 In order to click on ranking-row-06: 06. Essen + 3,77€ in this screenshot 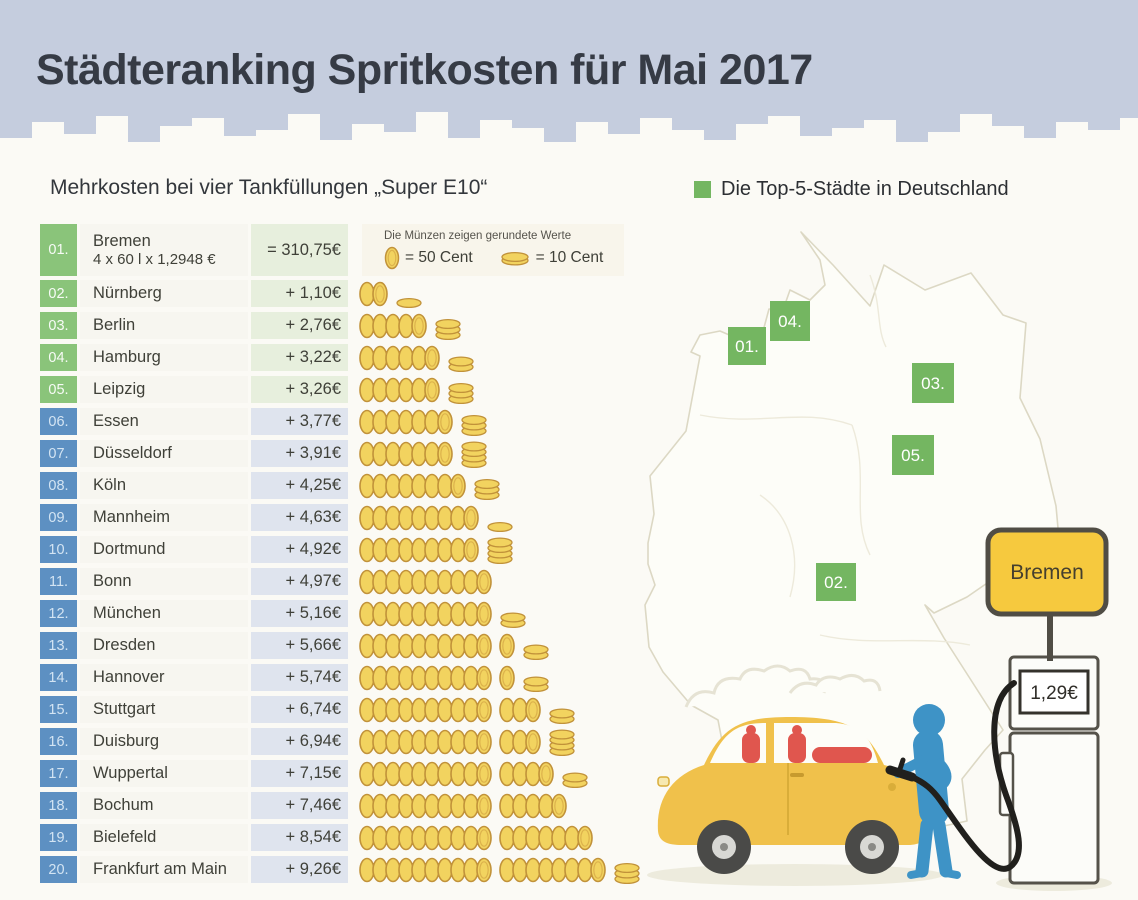, I will do `click(370, 422)`.